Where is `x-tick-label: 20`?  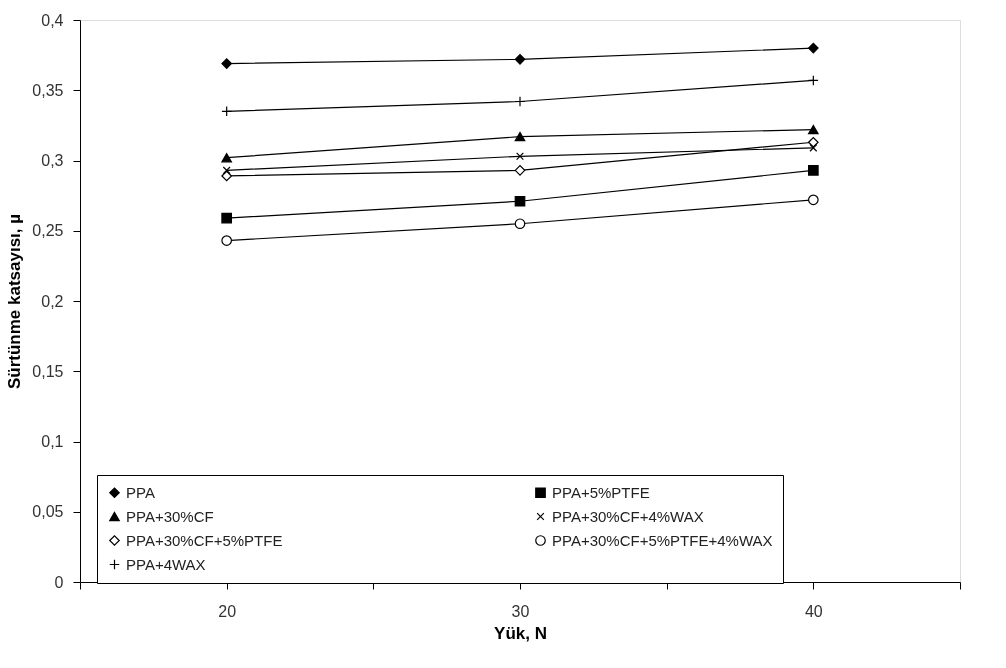 x-tick-label: 20 is located at coordinates (227, 611).